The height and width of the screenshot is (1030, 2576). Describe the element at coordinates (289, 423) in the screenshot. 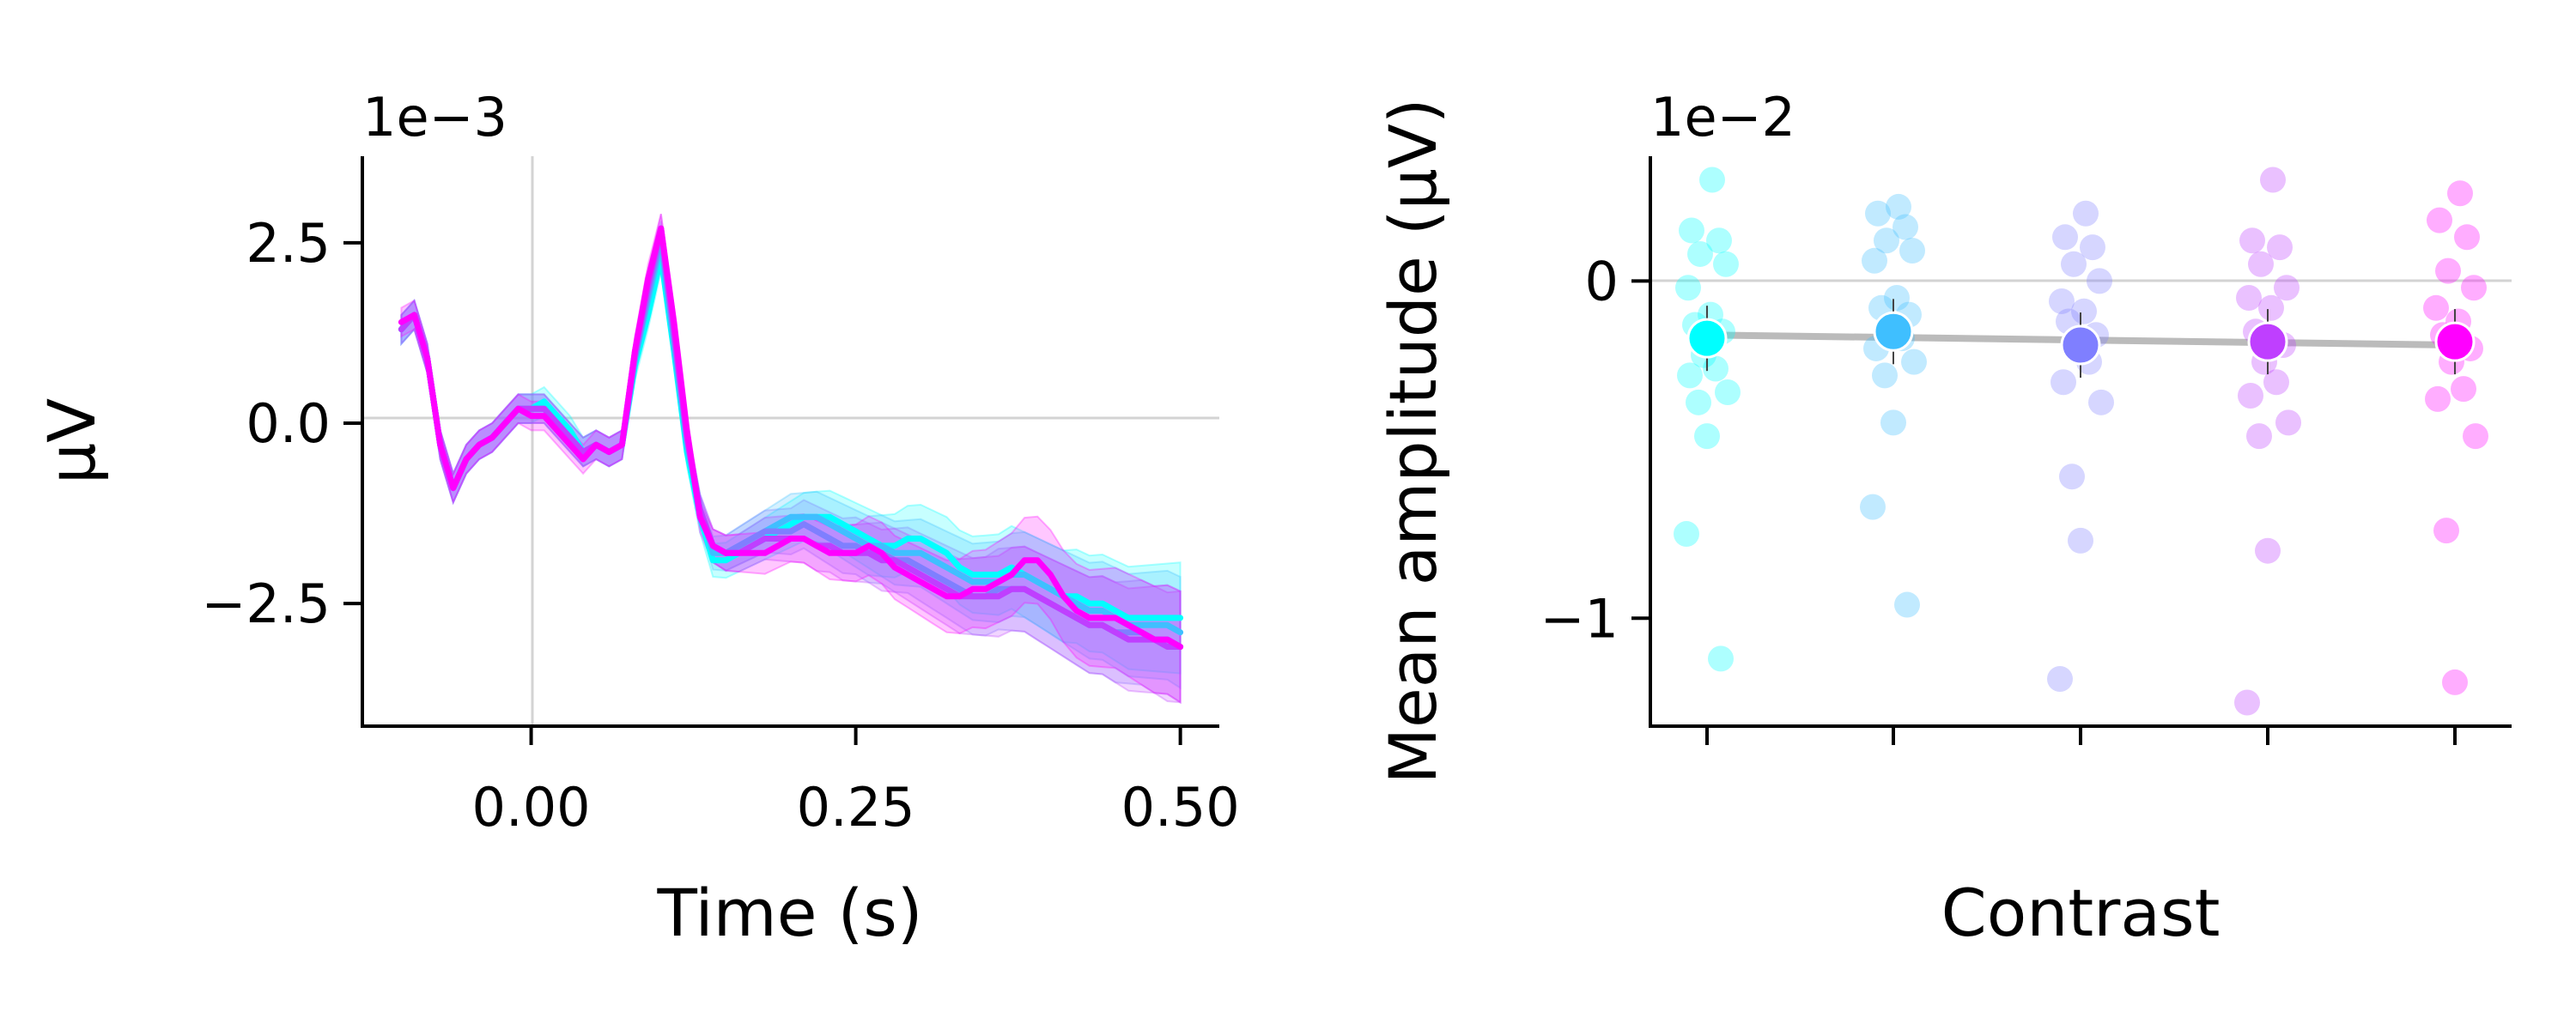

I see `y-tick-label: 0.0` at that location.